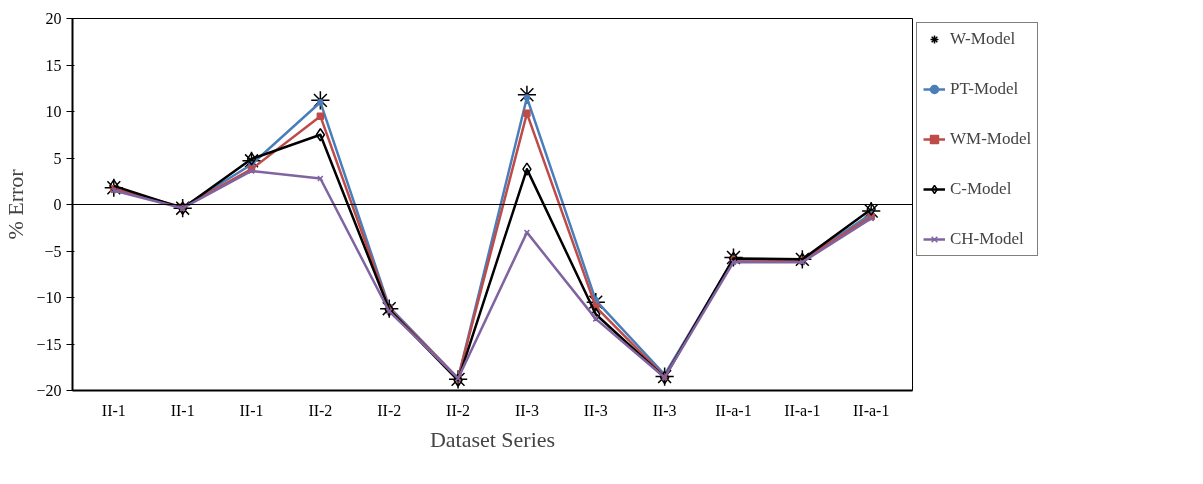 Image resolution: width=1203 pixels, height=484 pixels. What do you see at coordinates (53, 111) in the screenshot?
I see `y-tick-label: 10` at bounding box center [53, 111].